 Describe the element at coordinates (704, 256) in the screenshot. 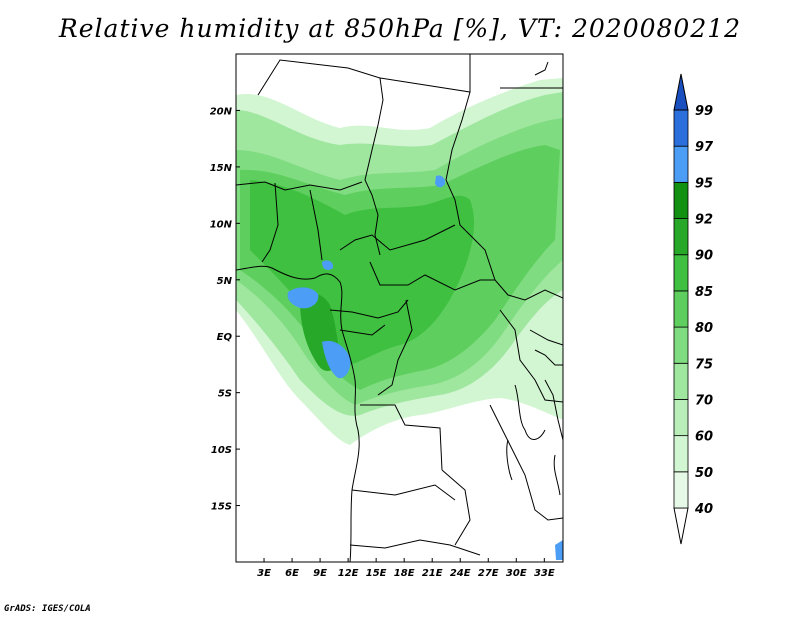

I see `colorbar-level-label: 90` at that location.